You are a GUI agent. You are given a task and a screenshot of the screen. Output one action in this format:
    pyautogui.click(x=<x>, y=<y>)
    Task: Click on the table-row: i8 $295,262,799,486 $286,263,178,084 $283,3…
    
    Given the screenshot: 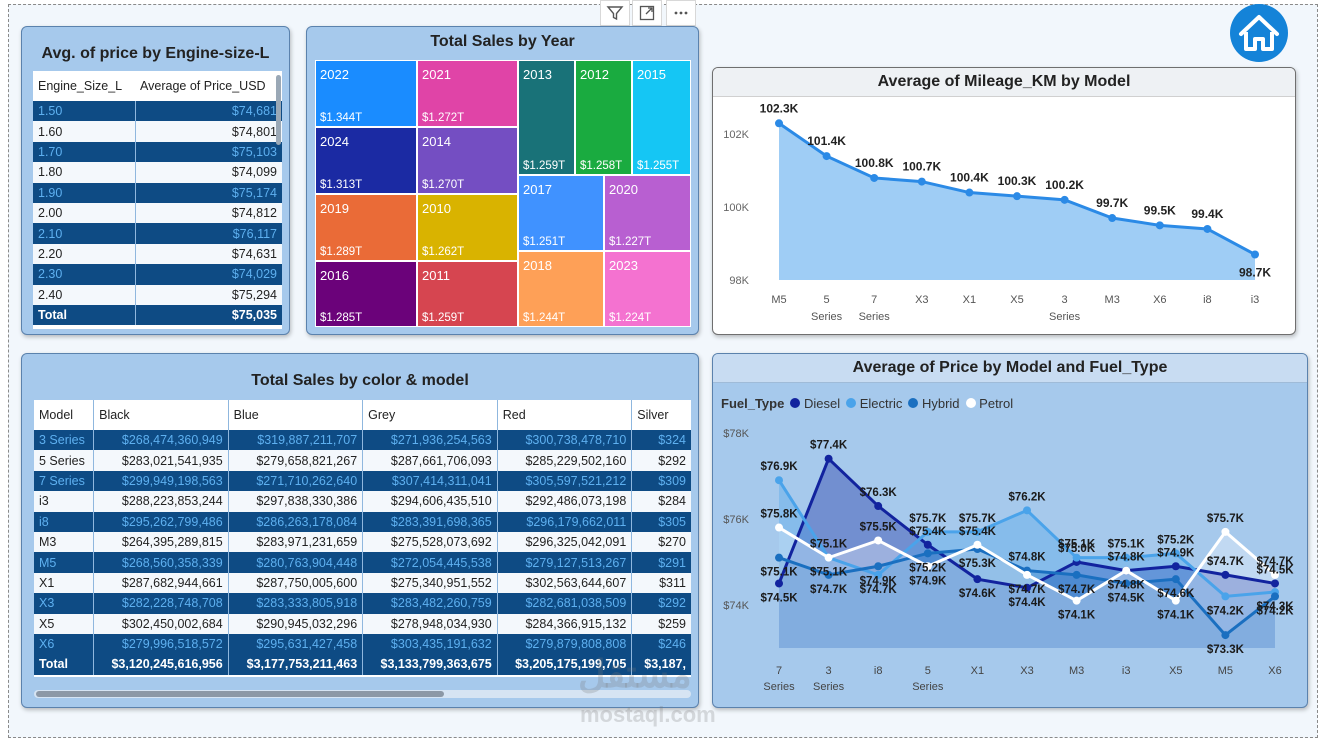 What is the action you would take?
    pyautogui.click(x=362, y=521)
    